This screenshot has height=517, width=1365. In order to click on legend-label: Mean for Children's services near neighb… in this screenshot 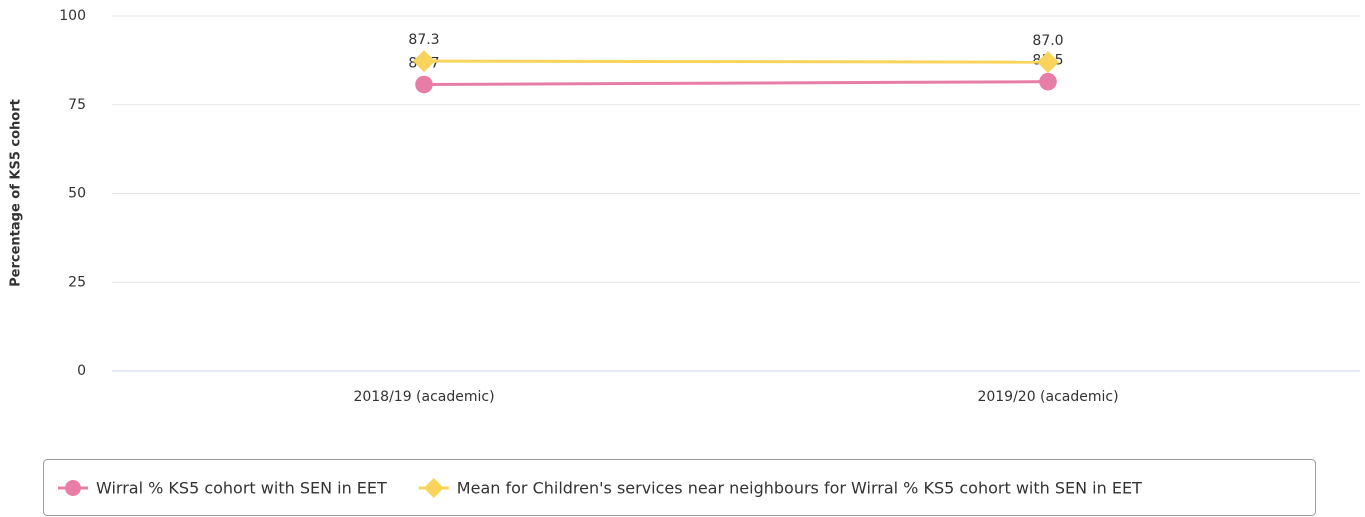, I will do `click(799, 488)`.